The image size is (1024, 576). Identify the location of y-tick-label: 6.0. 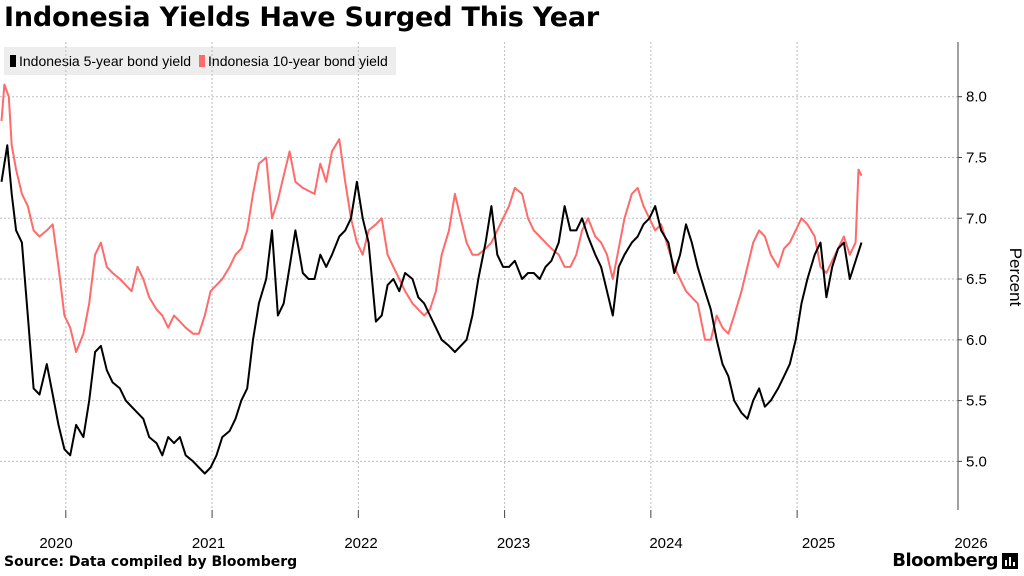
(976, 340).